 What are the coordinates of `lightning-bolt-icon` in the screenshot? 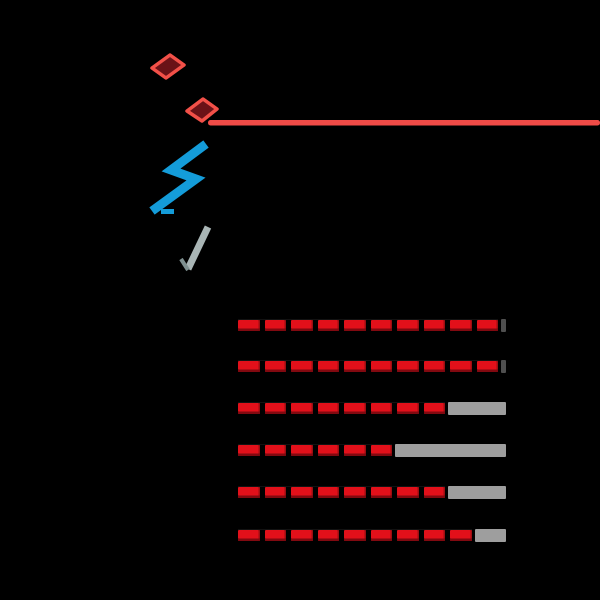 It's located at (179, 177).